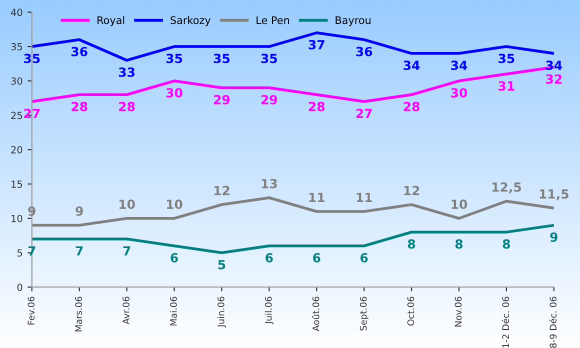  Describe the element at coordinates (16, 116) in the screenshot. I see `y-tick-label: 25` at that location.